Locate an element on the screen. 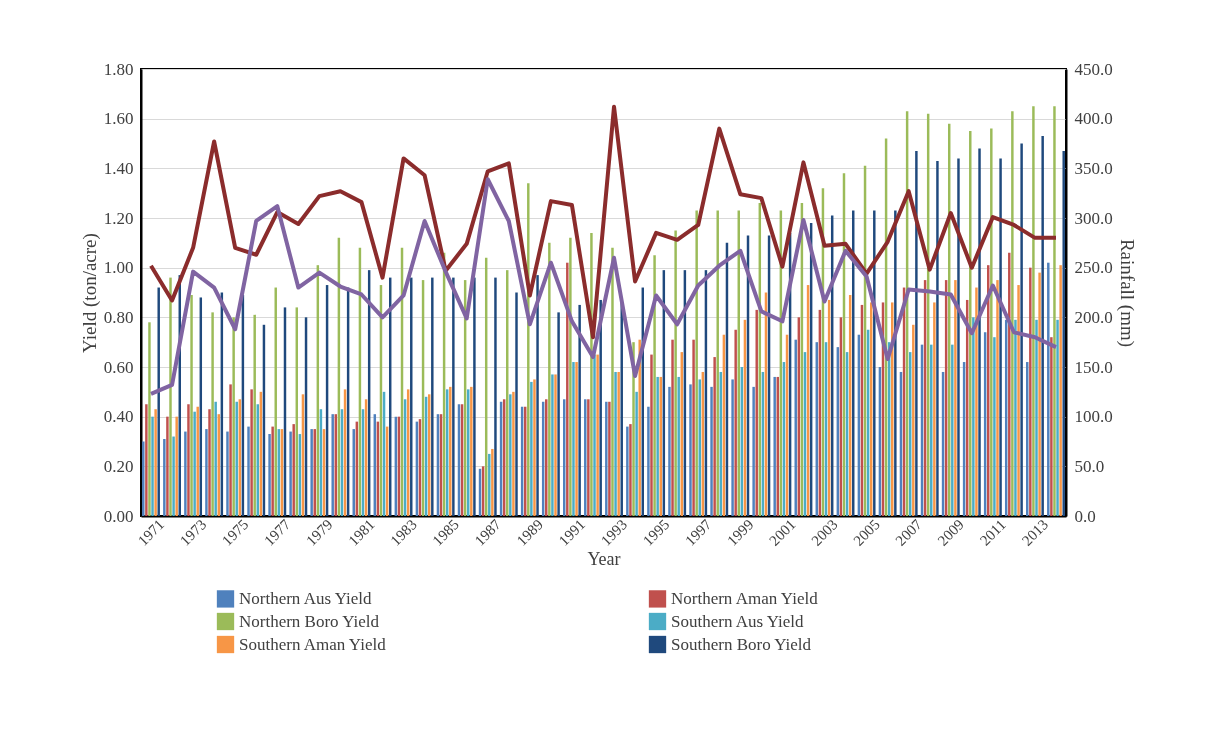  y-tick-label: 1.20 is located at coordinates (118, 218).